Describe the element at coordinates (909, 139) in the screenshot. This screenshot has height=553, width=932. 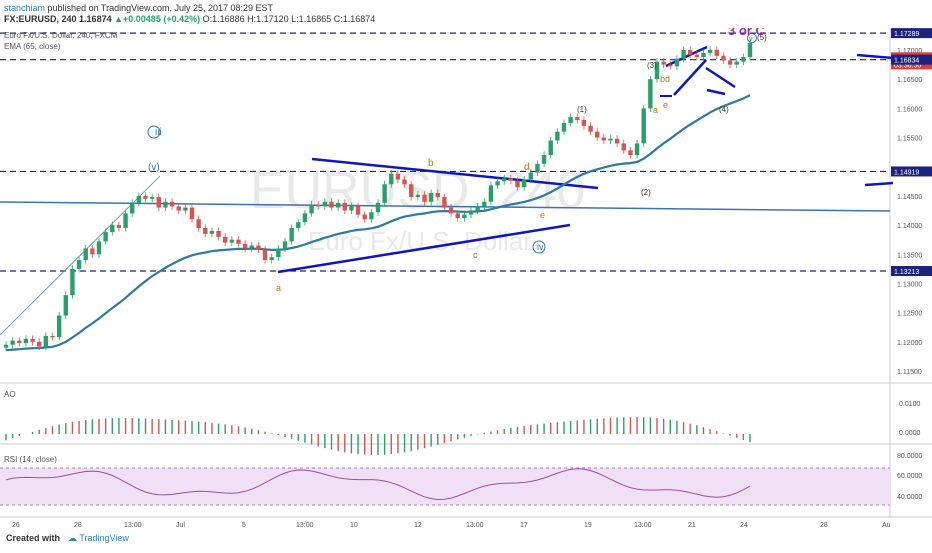
I see `price-tick-label: 1.15500` at that location.